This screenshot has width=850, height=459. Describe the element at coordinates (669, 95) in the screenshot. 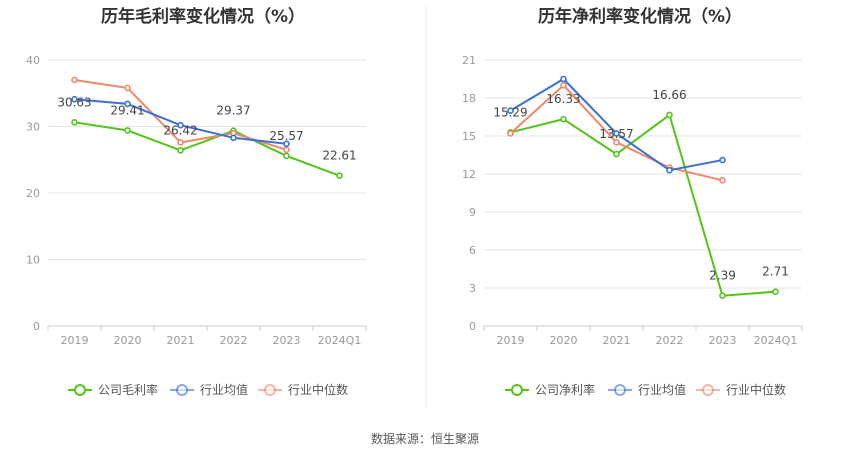

I see `data-label: 16.66` at that location.